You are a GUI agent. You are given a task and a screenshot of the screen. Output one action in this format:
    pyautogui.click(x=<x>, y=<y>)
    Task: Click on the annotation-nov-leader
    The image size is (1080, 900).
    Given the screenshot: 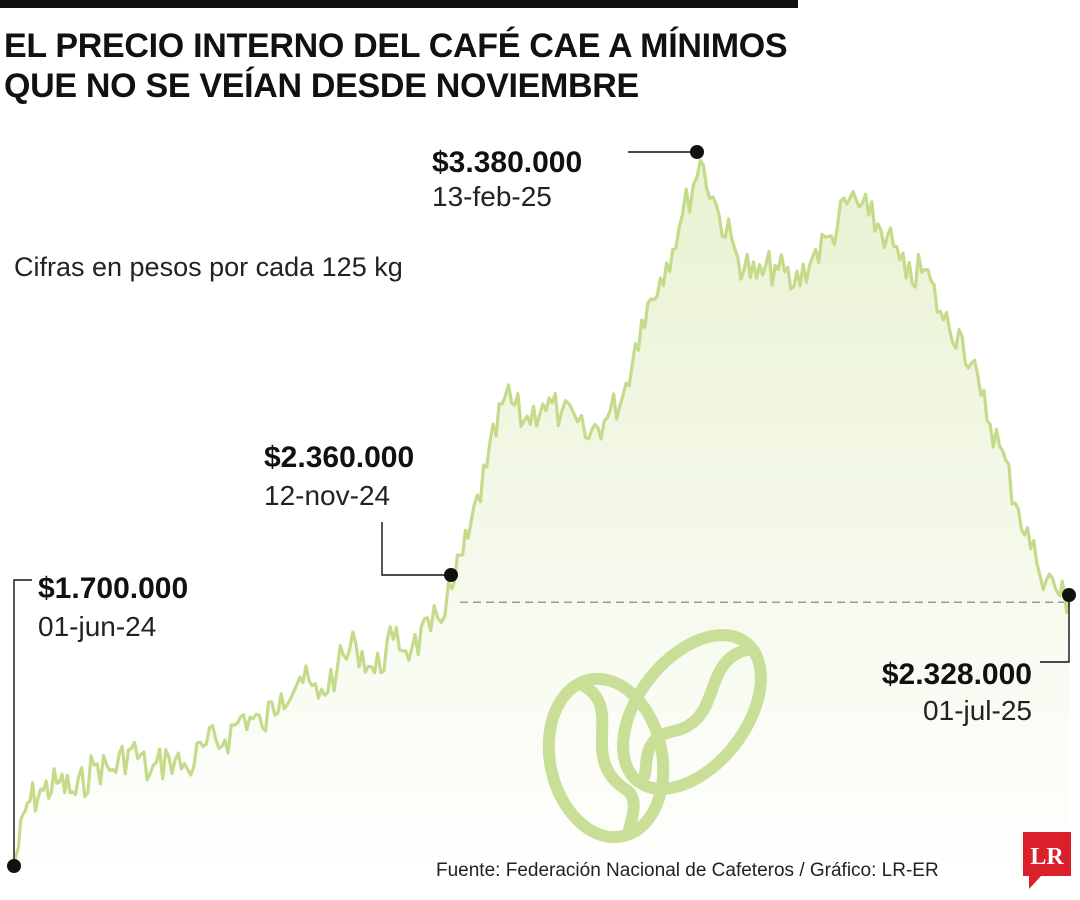 What is the action you would take?
    pyautogui.click(x=415, y=549)
    